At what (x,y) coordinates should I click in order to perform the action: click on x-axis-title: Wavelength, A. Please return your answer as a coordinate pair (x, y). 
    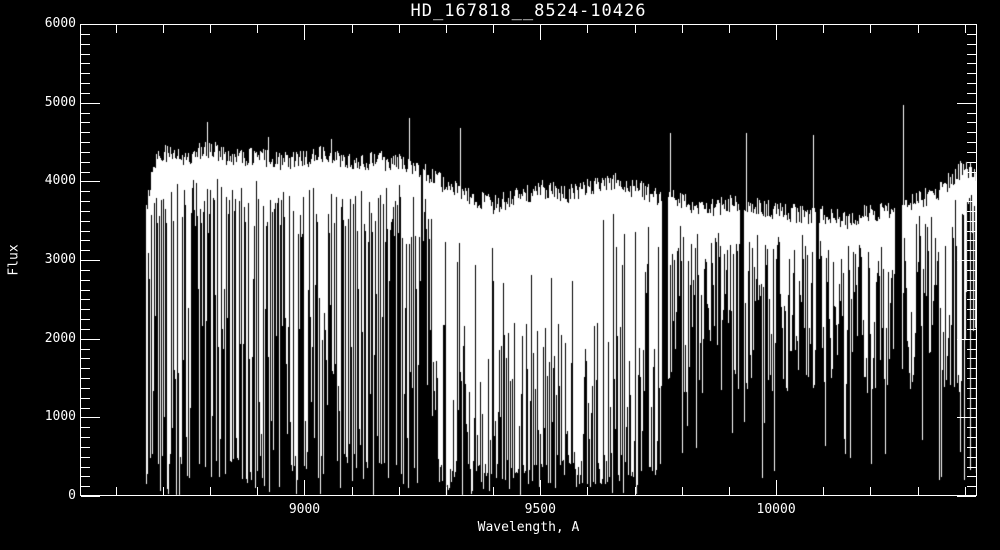
    Looking at the image, I should click on (528, 527).